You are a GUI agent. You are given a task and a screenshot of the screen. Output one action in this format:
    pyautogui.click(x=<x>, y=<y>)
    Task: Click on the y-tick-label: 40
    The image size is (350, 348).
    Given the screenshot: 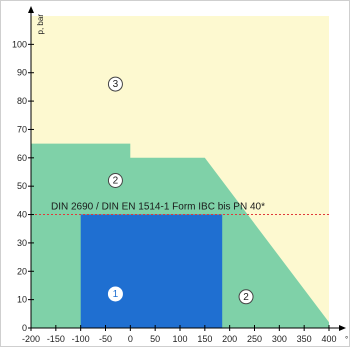 What is the action you would take?
    pyautogui.click(x=22, y=215)
    